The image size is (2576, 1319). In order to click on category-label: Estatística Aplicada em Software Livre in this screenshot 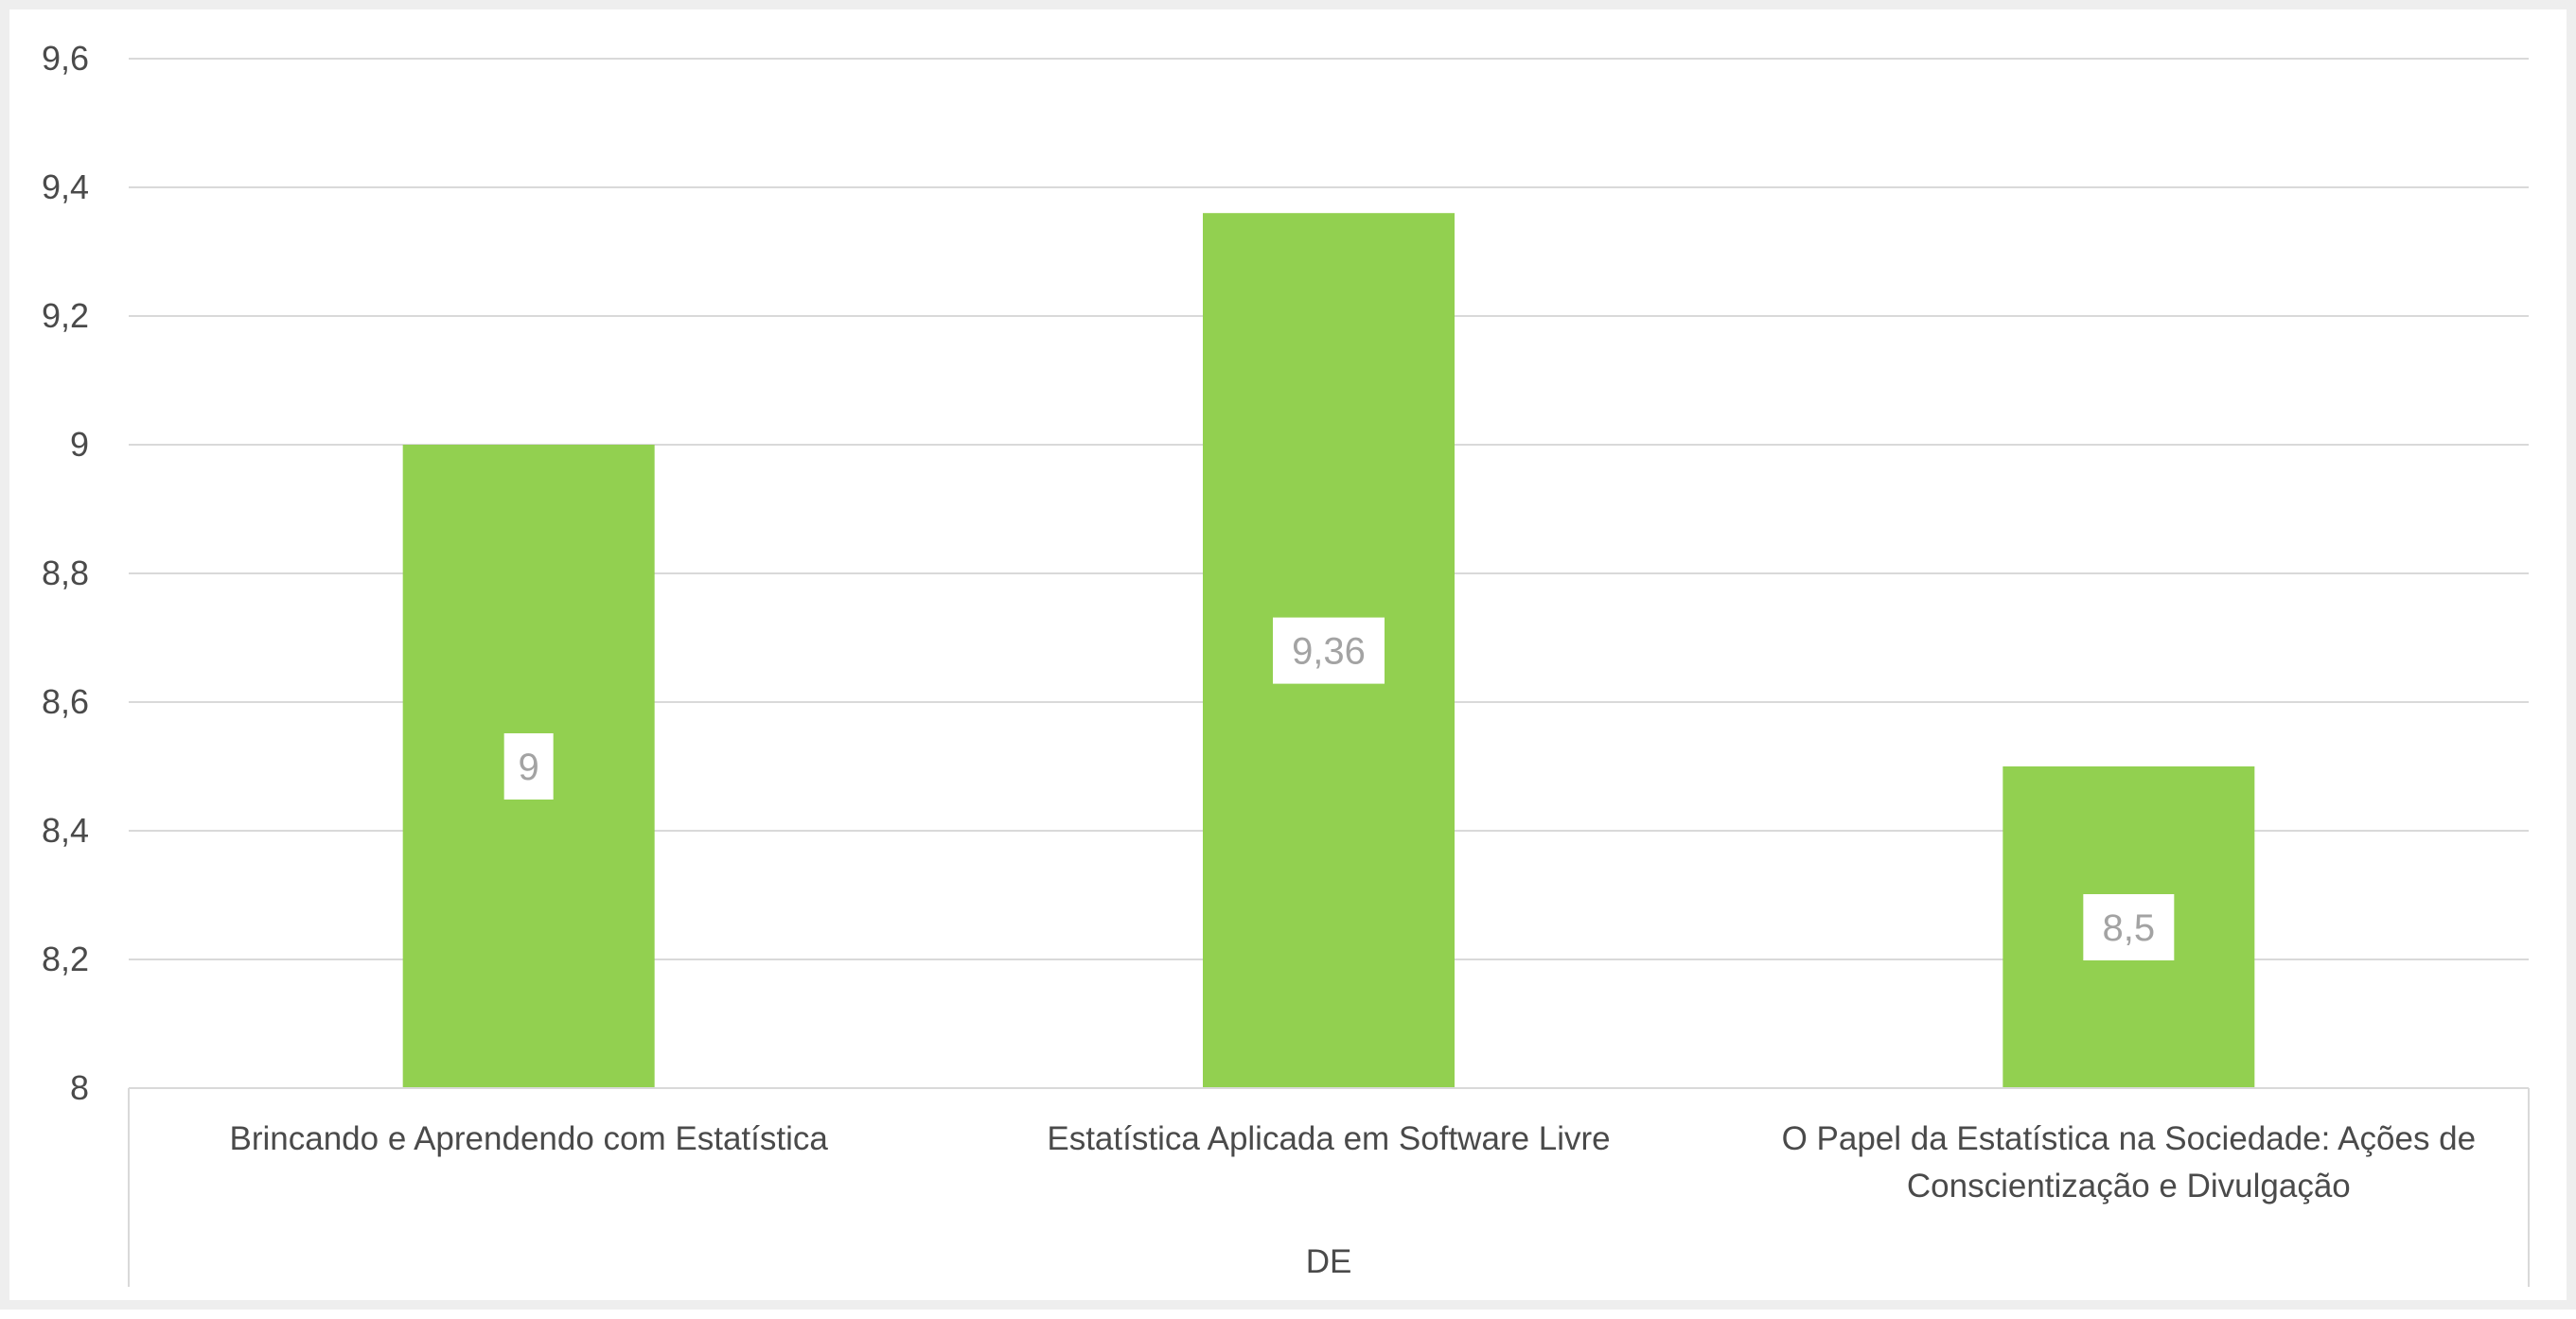, I will do `click(1328, 1138)`.